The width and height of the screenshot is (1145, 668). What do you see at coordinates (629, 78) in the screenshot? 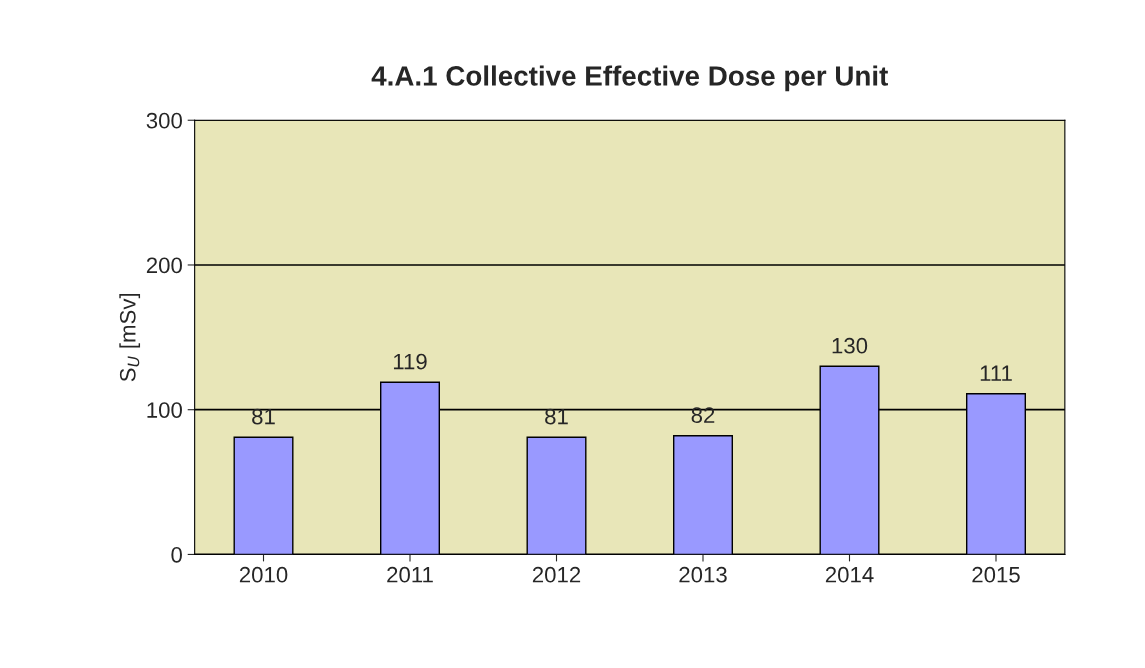
I see `chart-title: 4.A.1 Collective Effective Dose per Unit` at bounding box center [629, 78].